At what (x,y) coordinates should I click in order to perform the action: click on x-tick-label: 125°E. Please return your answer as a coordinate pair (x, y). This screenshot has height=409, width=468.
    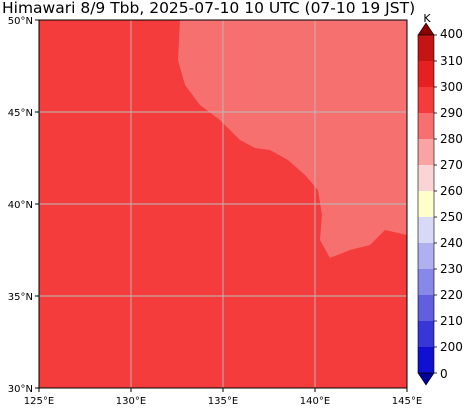
    Looking at the image, I should click on (39, 401).